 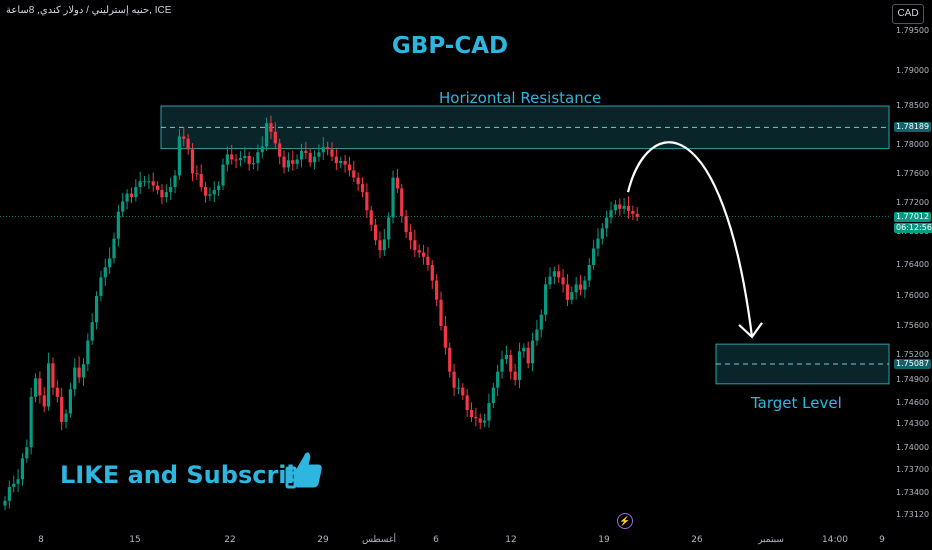 What do you see at coordinates (882, 540) in the screenshot?
I see `x-tick-label: 9` at bounding box center [882, 540].